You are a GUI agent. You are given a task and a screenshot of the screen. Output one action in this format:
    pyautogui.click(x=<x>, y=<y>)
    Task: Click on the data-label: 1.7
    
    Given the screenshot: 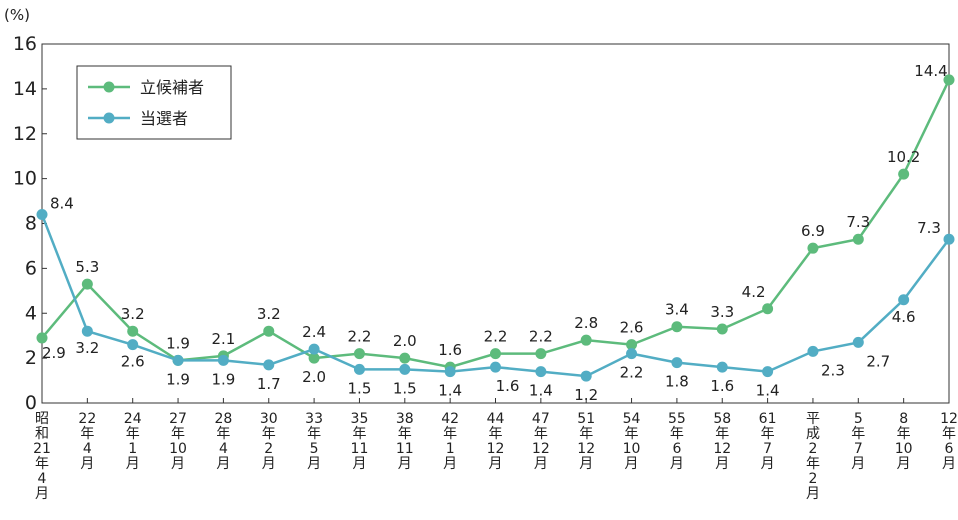 What is the action you would take?
    pyautogui.click(x=269, y=384)
    